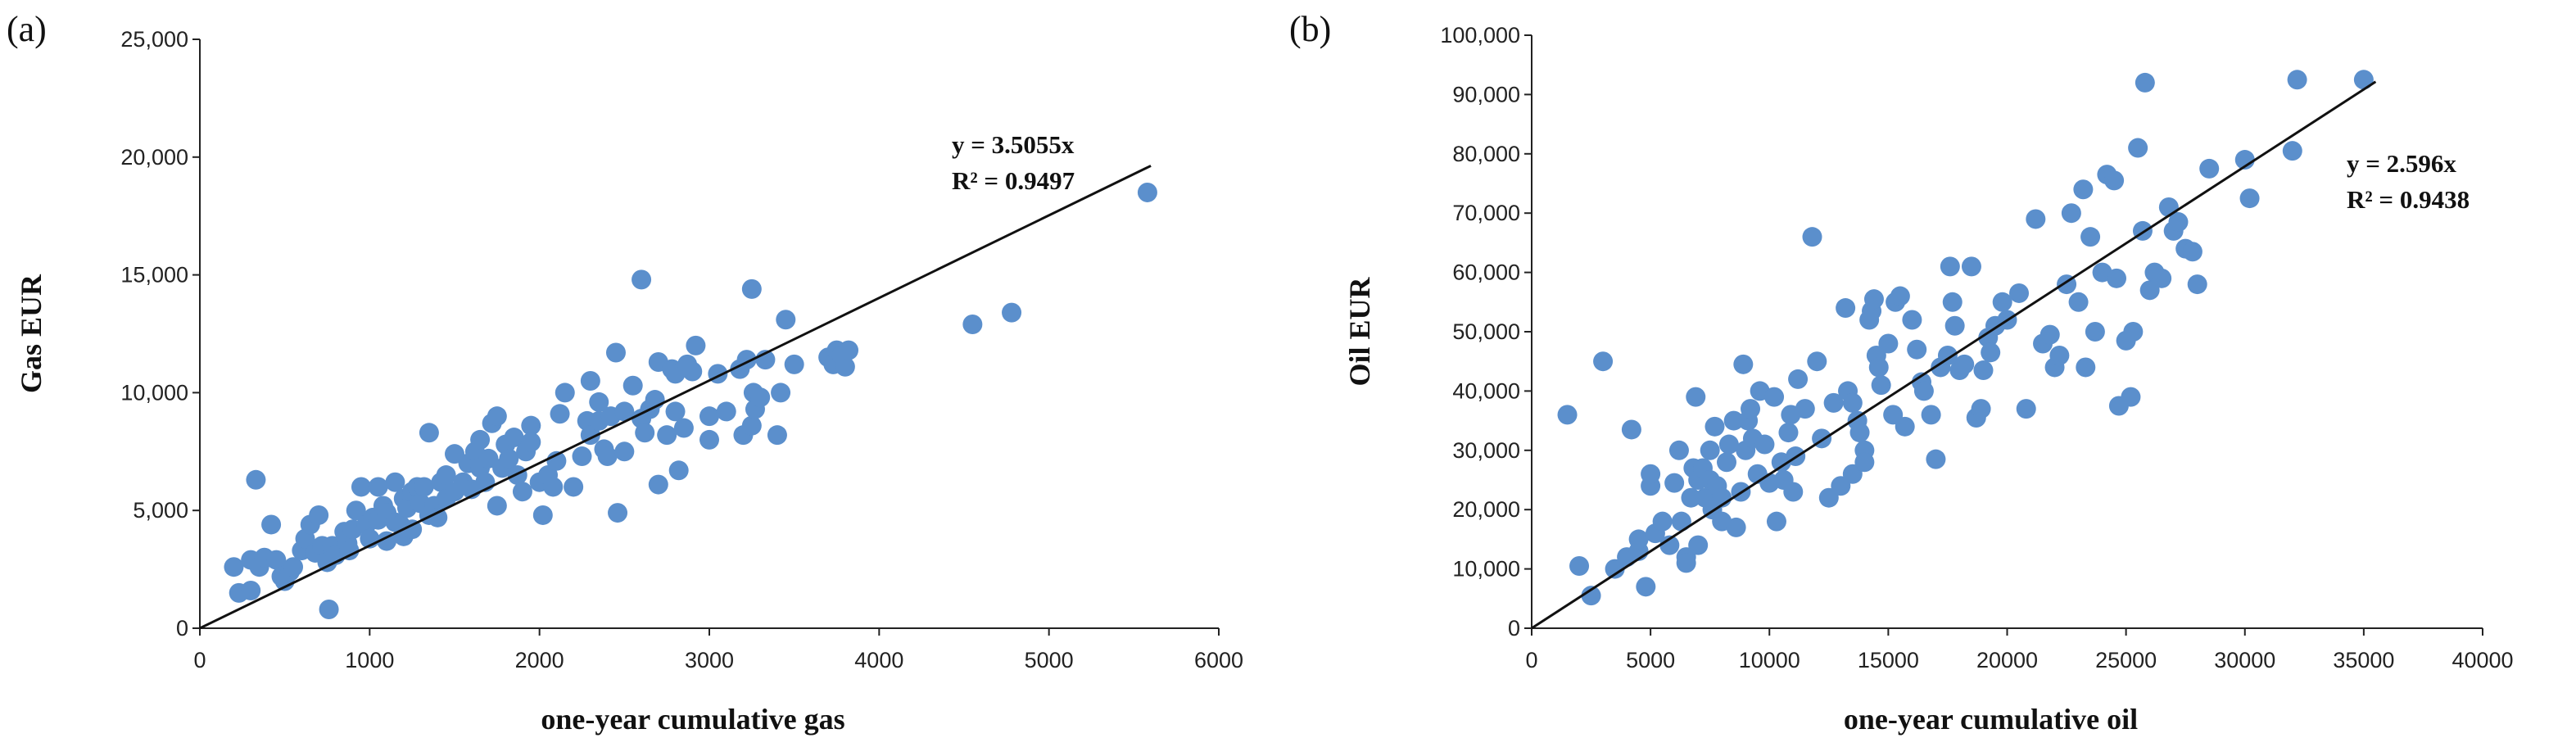  I want to click on y-tick-label: 100,000, so click(1480, 35).